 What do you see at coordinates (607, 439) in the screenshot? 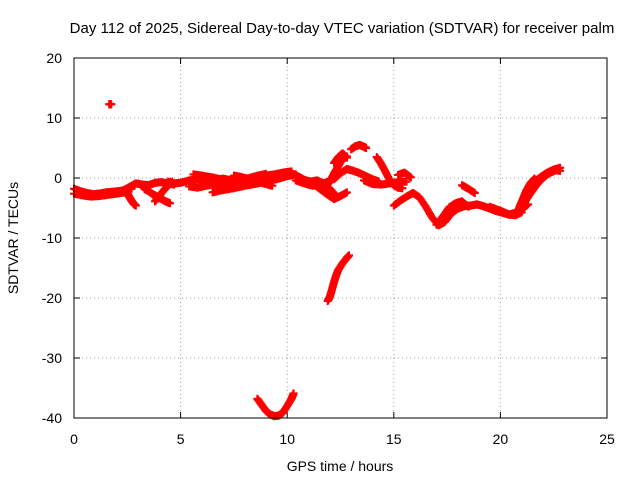
I see `x-tick-label: 25` at bounding box center [607, 439].